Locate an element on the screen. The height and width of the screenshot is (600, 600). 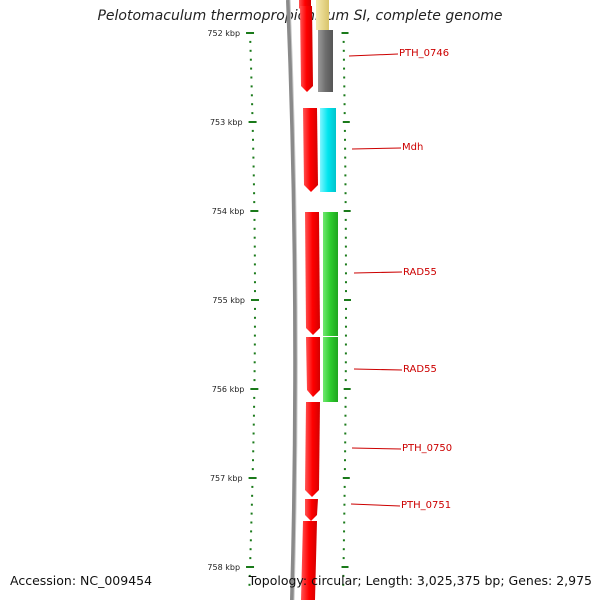
track-block-mdh is located at coordinates (328, 150).